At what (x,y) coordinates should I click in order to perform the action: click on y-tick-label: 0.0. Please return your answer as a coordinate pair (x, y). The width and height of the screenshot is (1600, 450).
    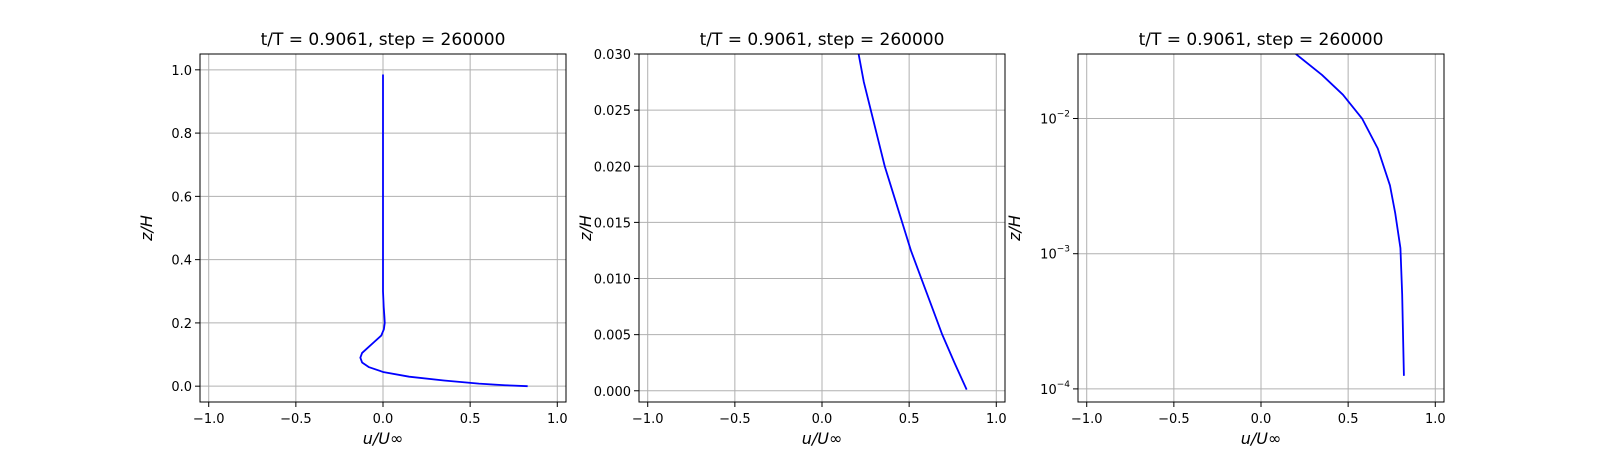
    Looking at the image, I should click on (181, 387).